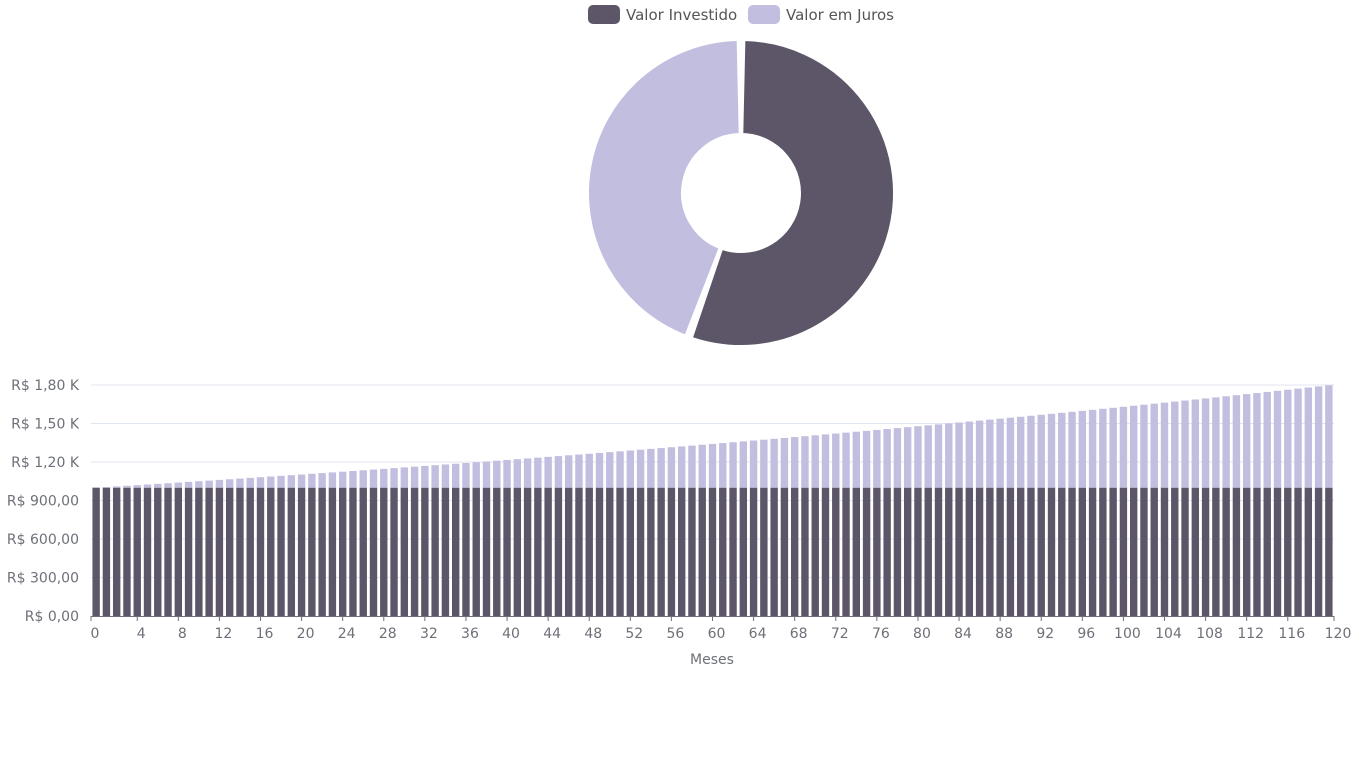  Describe the element at coordinates (792, 193) in the screenshot. I see `donut-slice-valor-investido` at that location.